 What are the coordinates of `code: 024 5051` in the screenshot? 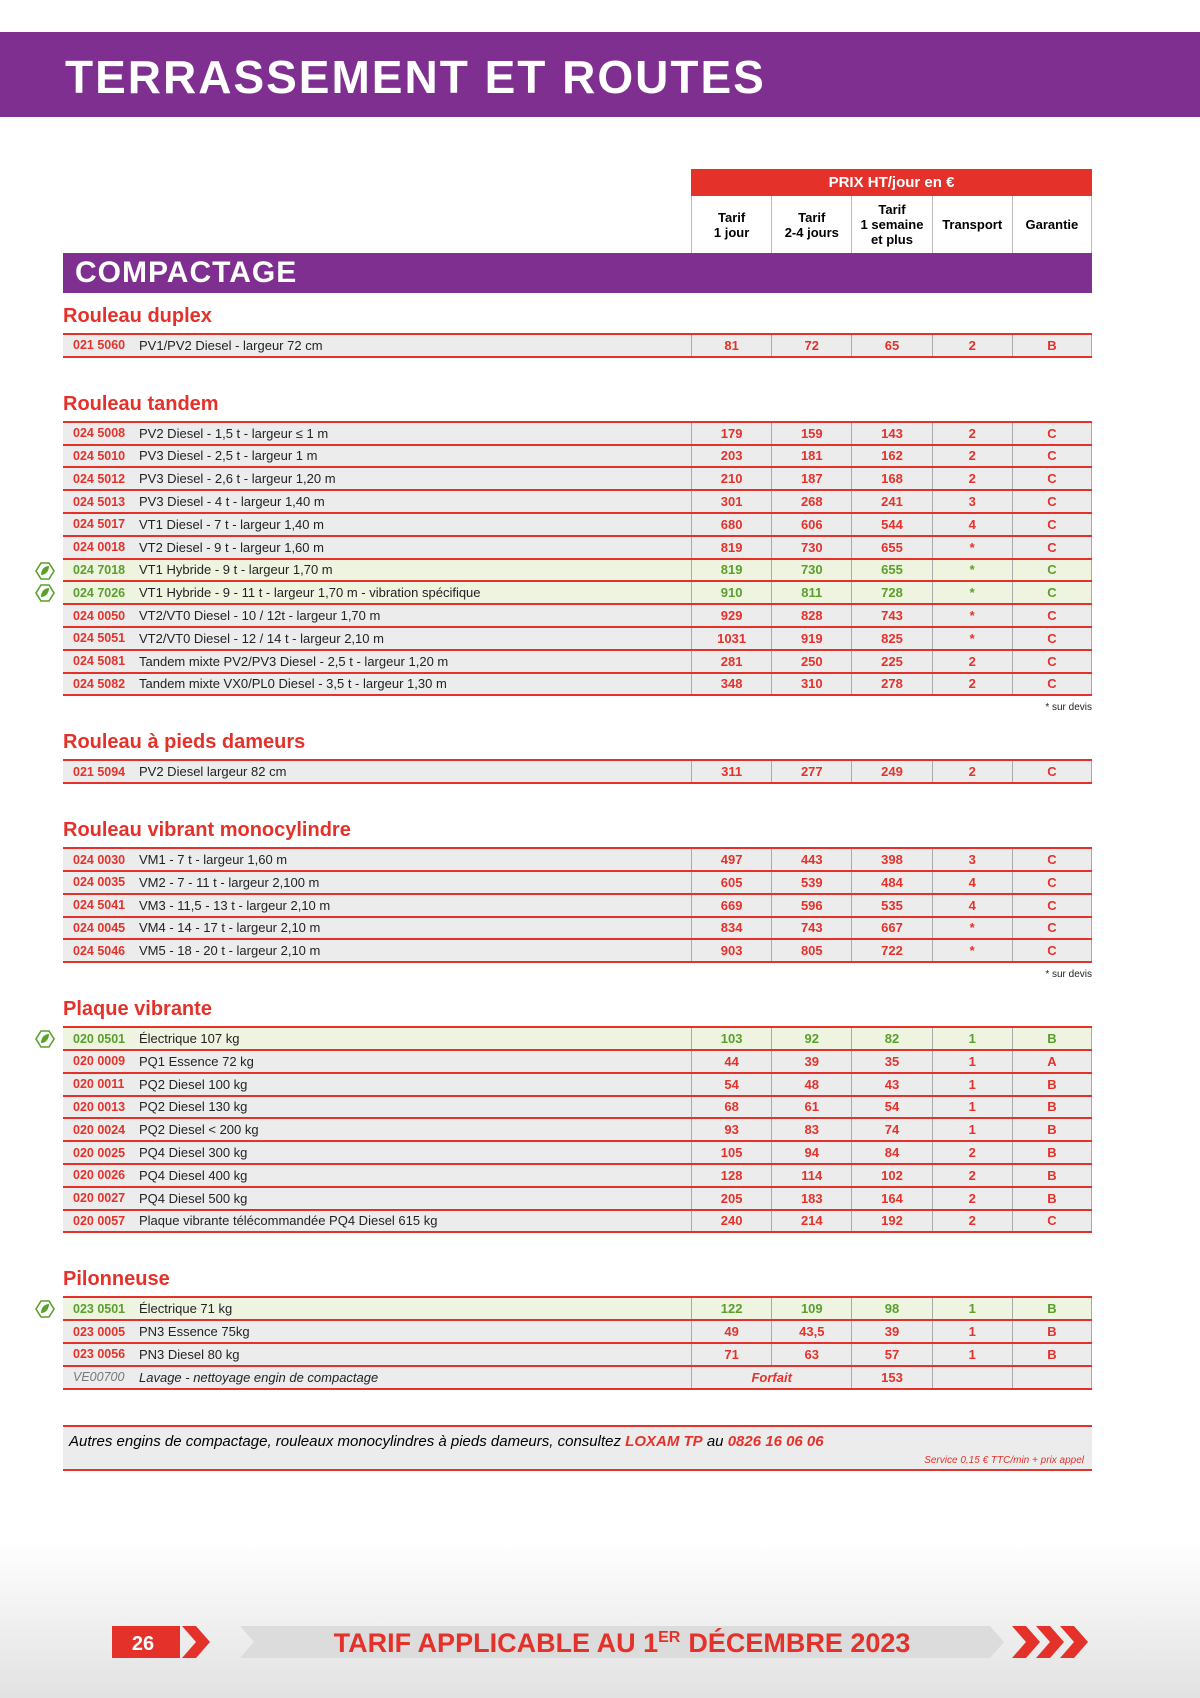 It's located at (99, 638).